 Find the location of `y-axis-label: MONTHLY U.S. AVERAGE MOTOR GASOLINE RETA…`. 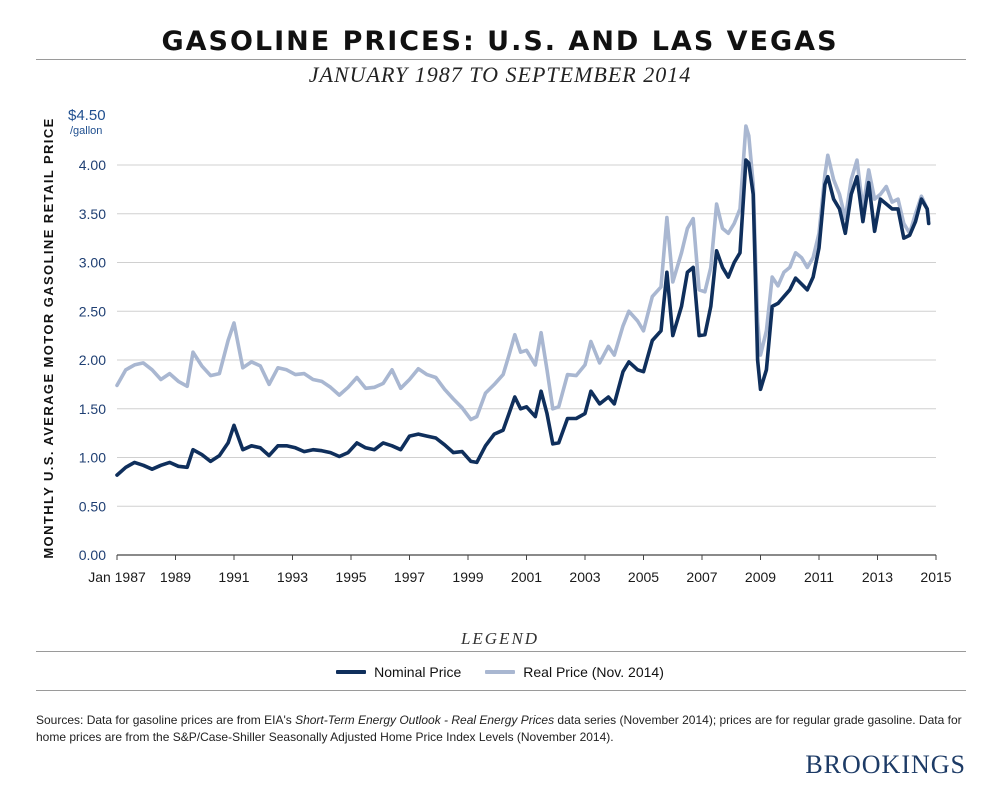

y-axis-label: MONTHLY U.S. AVERAGE MOTOR GASOLINE RETA… is located at coordinates (48, 337).